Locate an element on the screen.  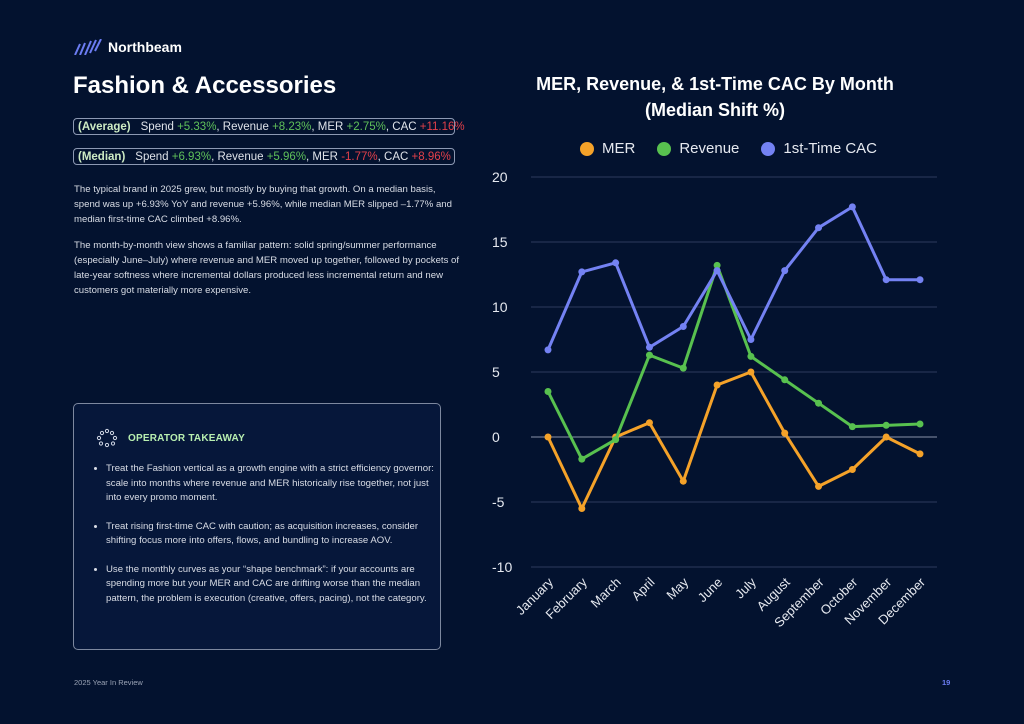
stat-revenue: +5.96% is located at coordinates (286, 157).